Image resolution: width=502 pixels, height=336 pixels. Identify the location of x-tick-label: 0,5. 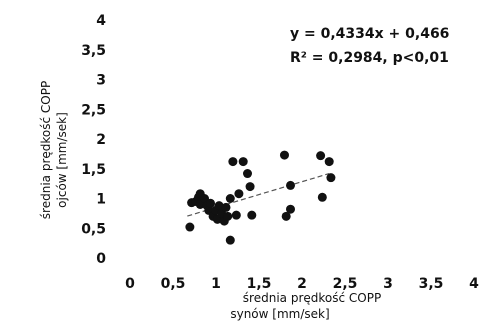
(173, 284).